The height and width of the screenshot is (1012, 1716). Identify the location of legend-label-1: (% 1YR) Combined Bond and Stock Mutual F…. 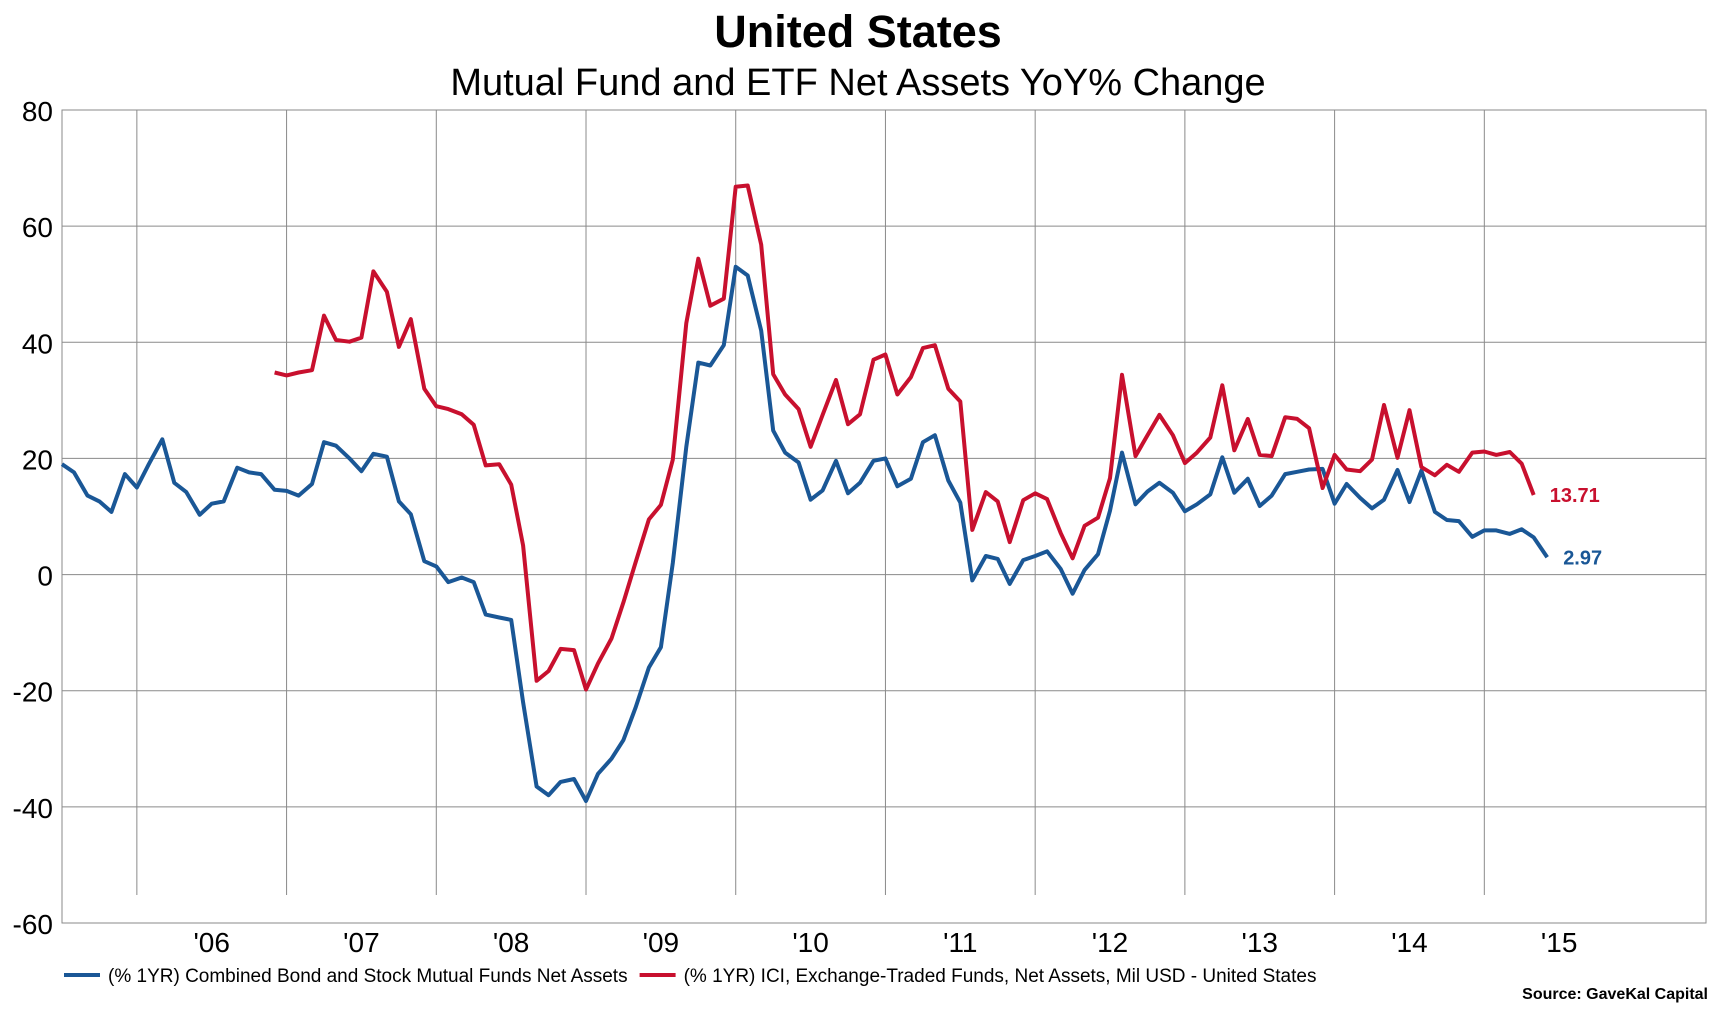
(368, 976).